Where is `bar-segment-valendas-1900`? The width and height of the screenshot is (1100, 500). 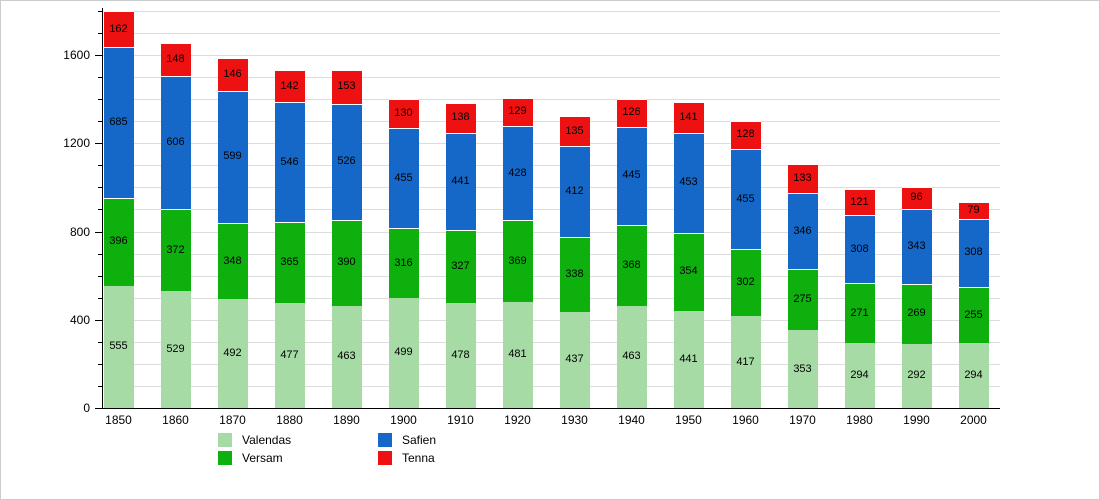
bar-segment-valendas-1900 is located at coordinates (403, 352).